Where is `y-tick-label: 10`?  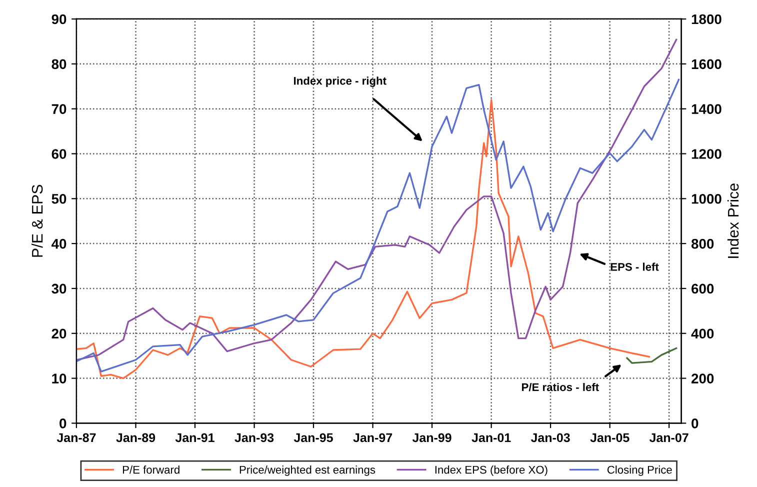
y-tick-label: 10 is located at coordinates (59, 379).